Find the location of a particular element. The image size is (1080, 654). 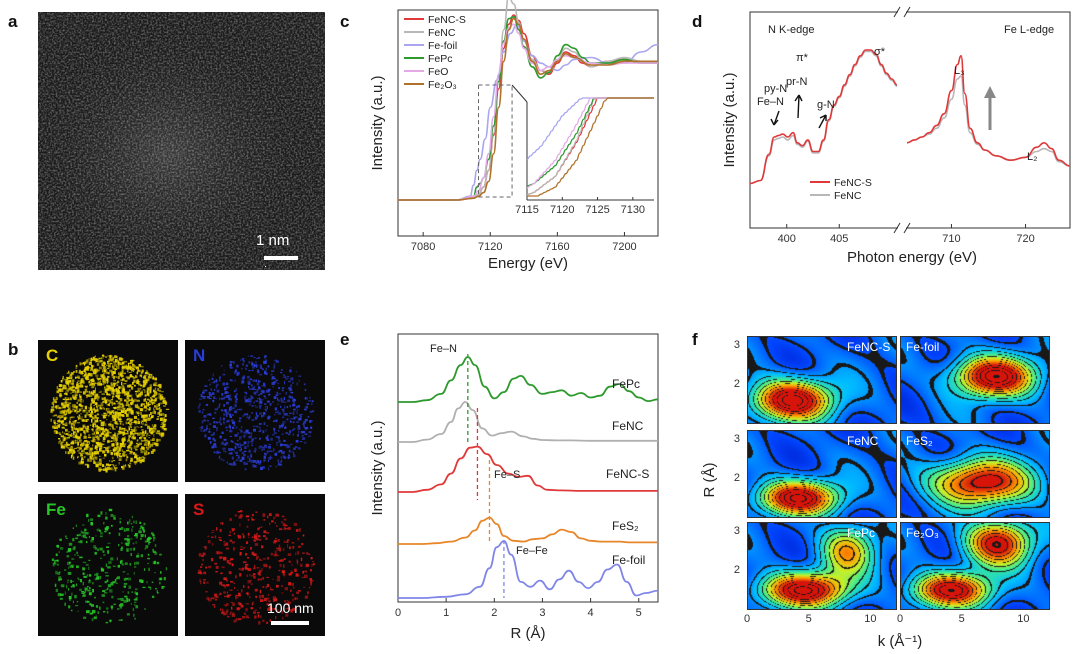

eds-map-n: N is located at coordinates (255, 411).